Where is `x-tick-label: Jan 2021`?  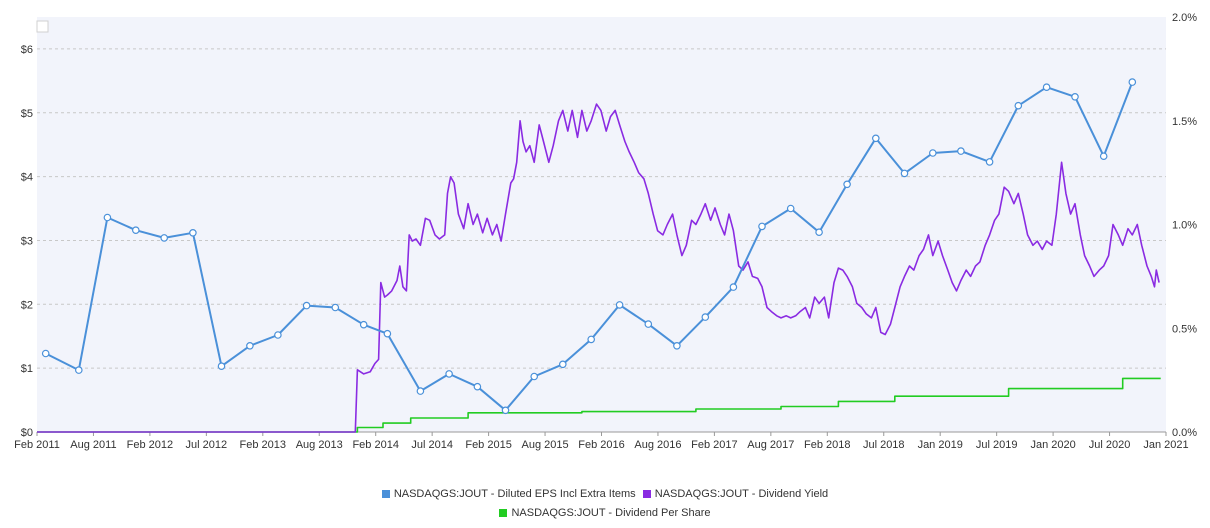
x-tick-label: Jan 2021 is located at coordinates (1165, 445).